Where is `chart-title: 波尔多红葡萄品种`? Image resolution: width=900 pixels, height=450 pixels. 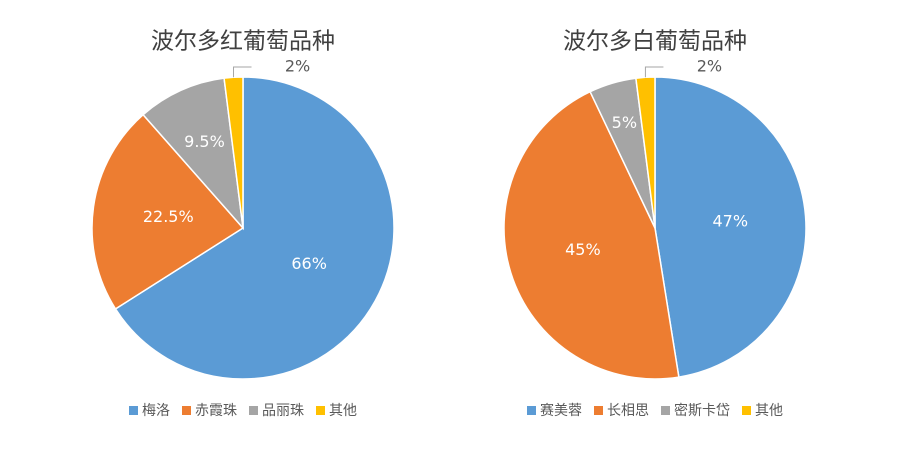 chart-title: 波尔多红葡萄品种 is located at coordinates (243, 42).